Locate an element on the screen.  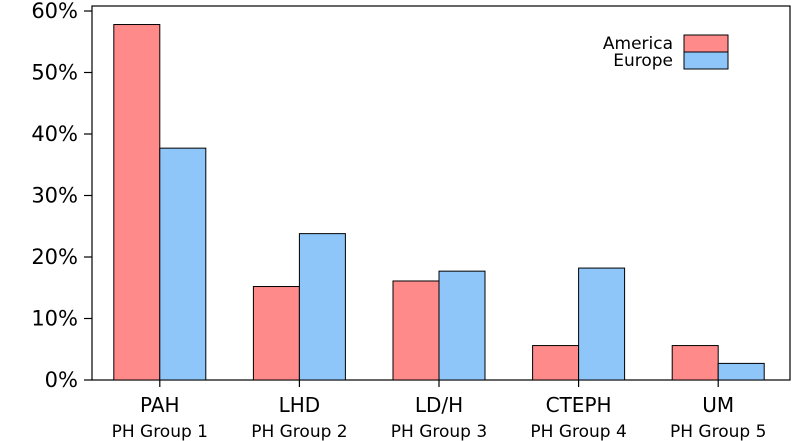
x-category-label: LD/H is located at coordinates (439, 405).